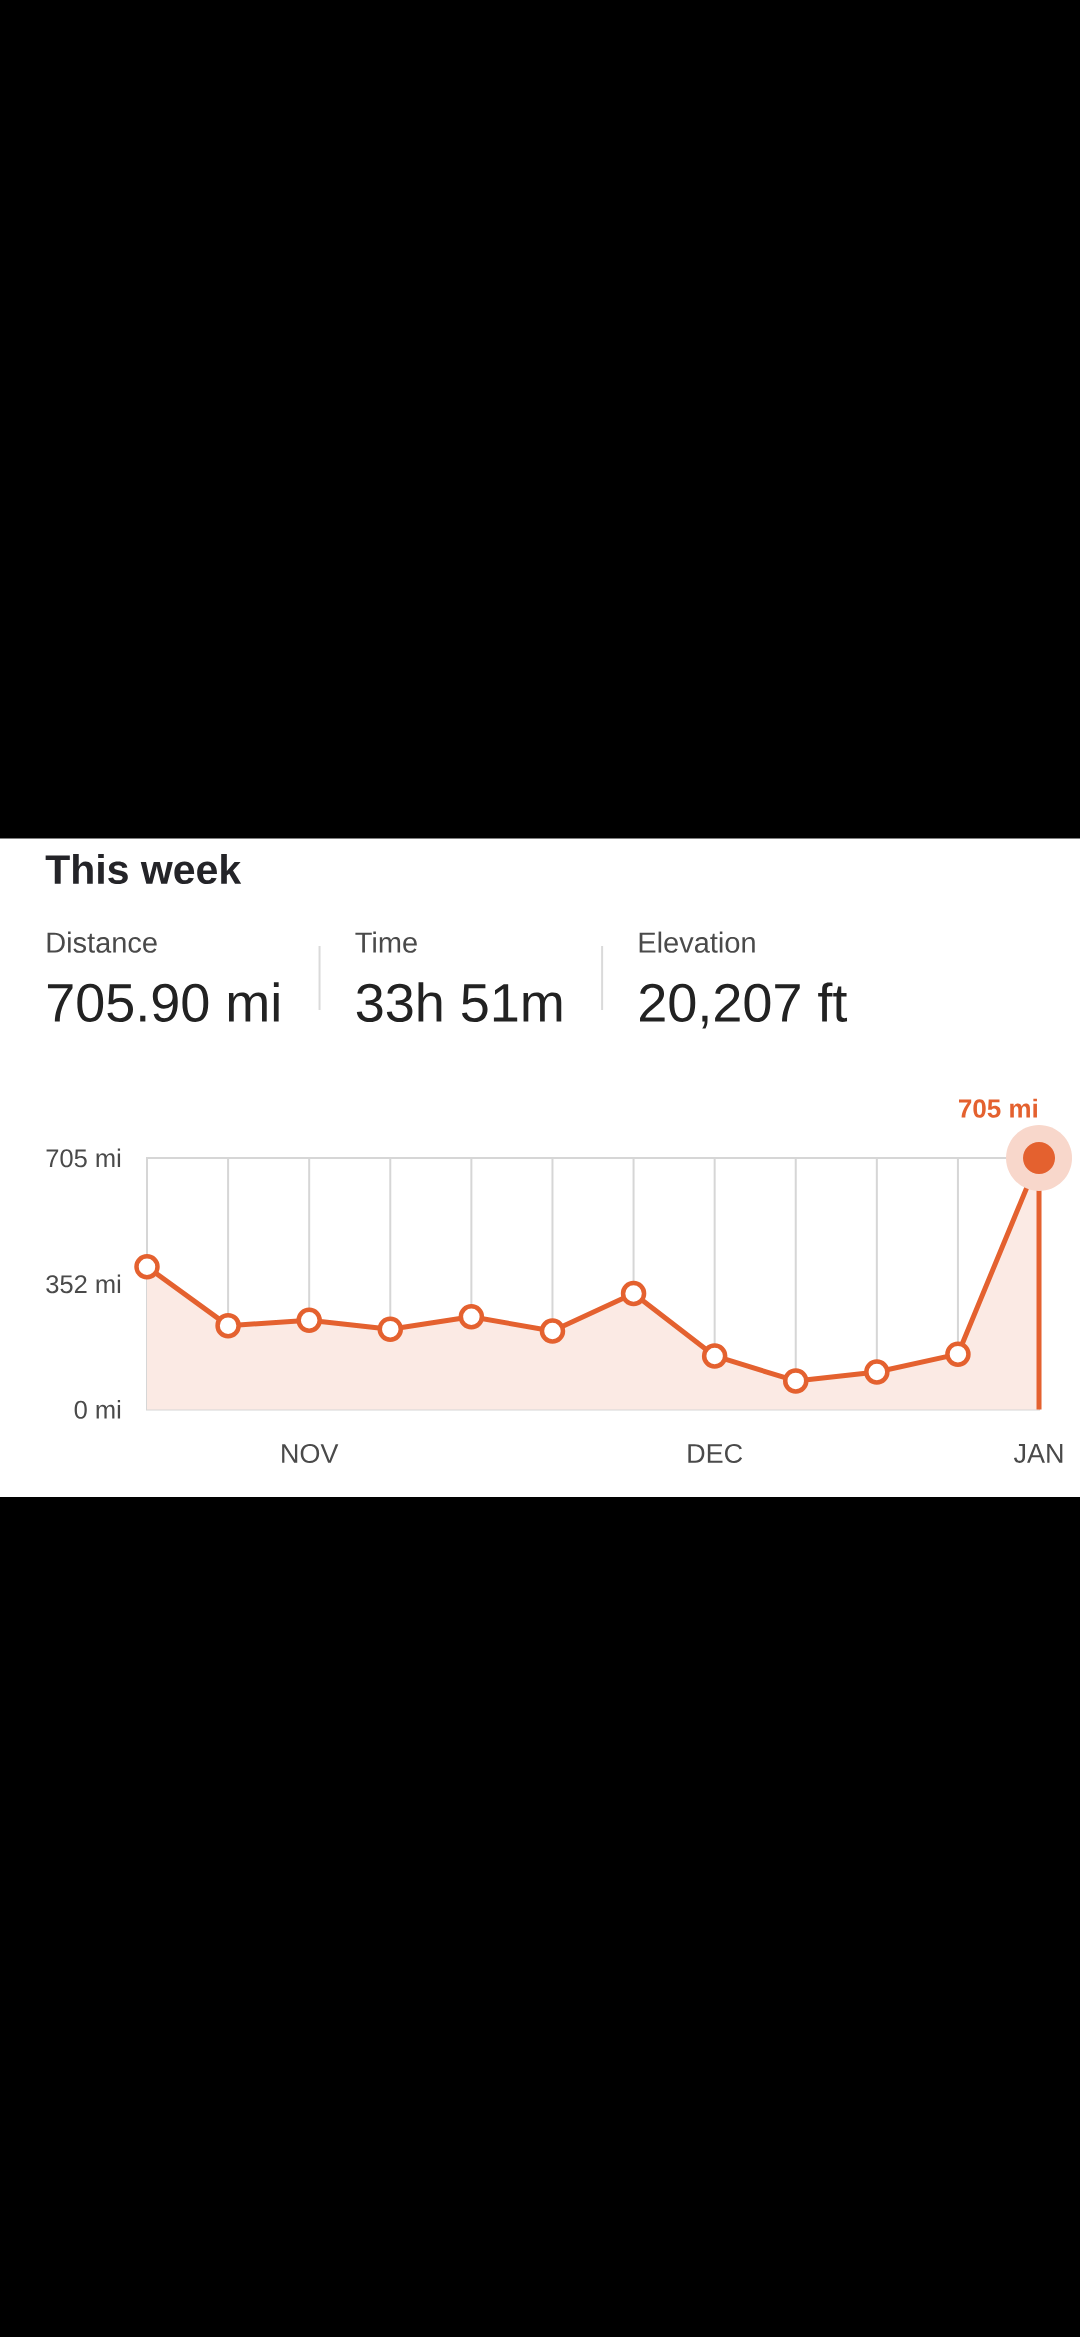 This screenshot has width=1080, height=2337. I want to click on text: 33h 51m, so click(459, 1002).